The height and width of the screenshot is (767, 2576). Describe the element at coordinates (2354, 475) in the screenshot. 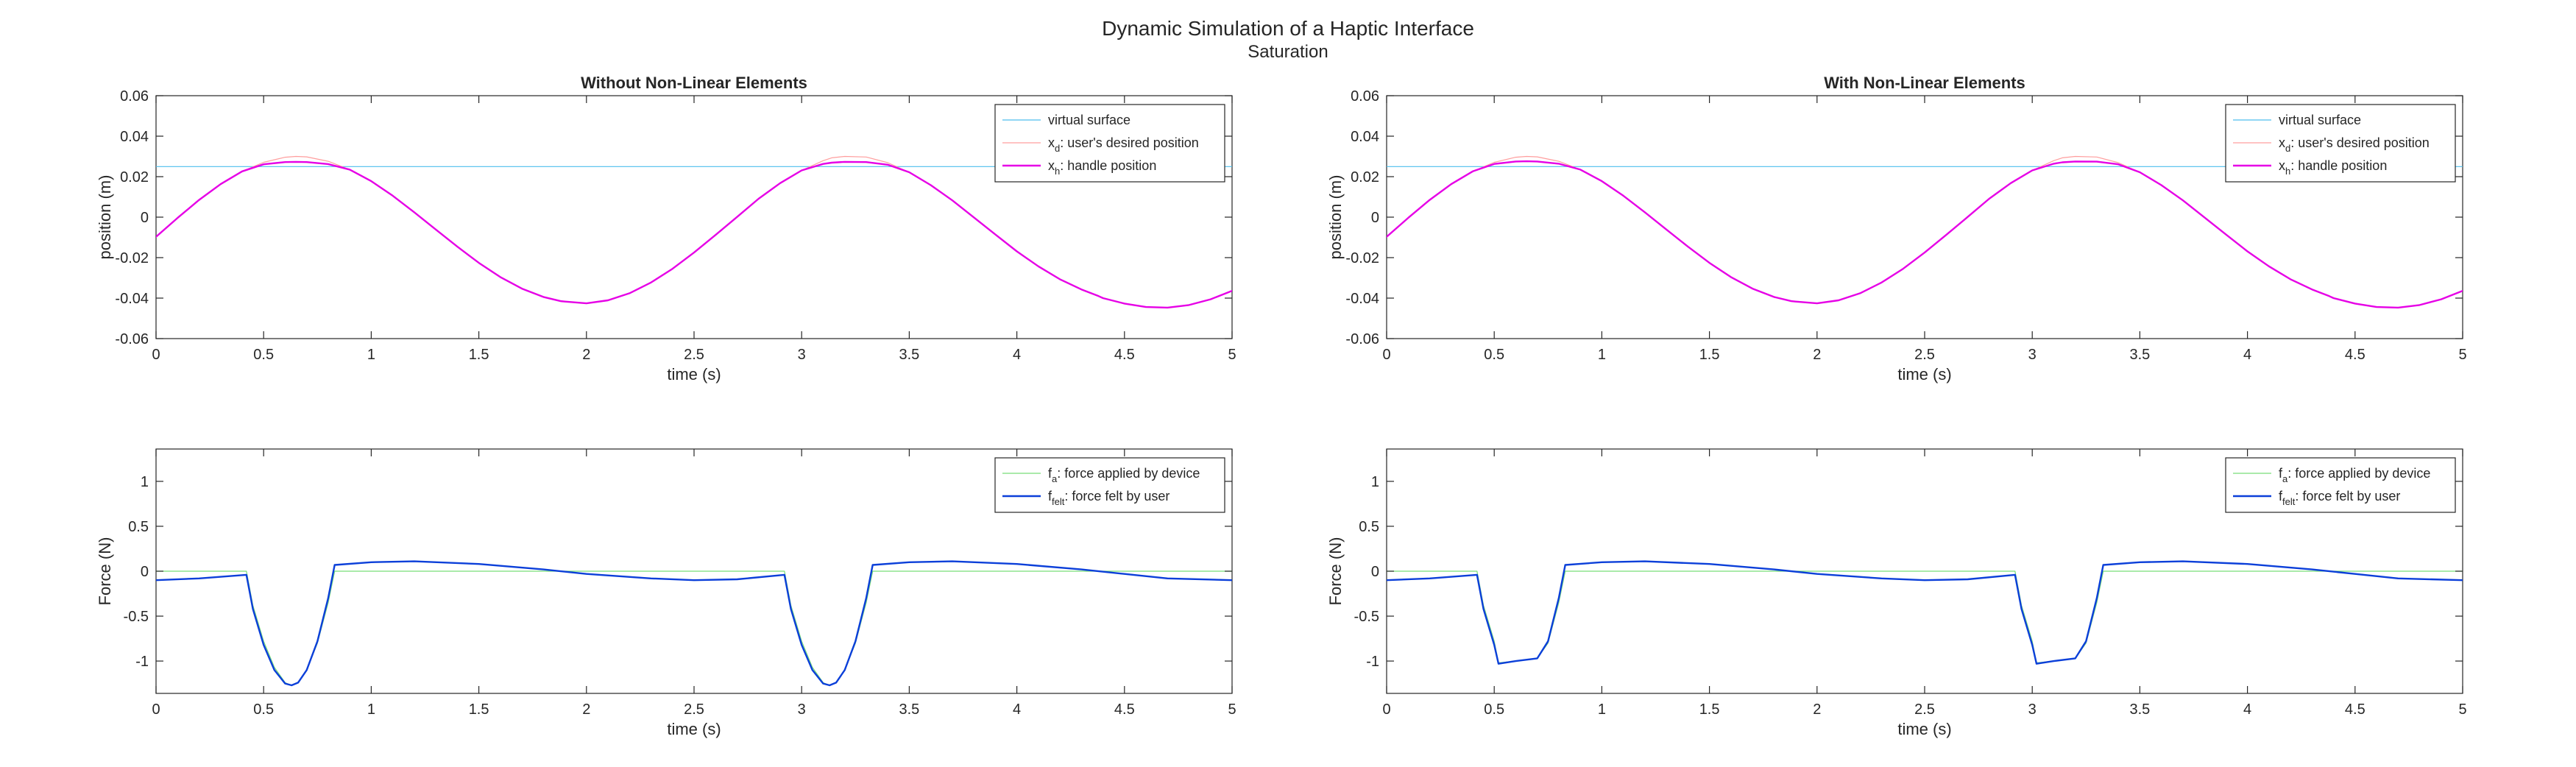

I see `legend-entry: fa: force applied by device` at that location.